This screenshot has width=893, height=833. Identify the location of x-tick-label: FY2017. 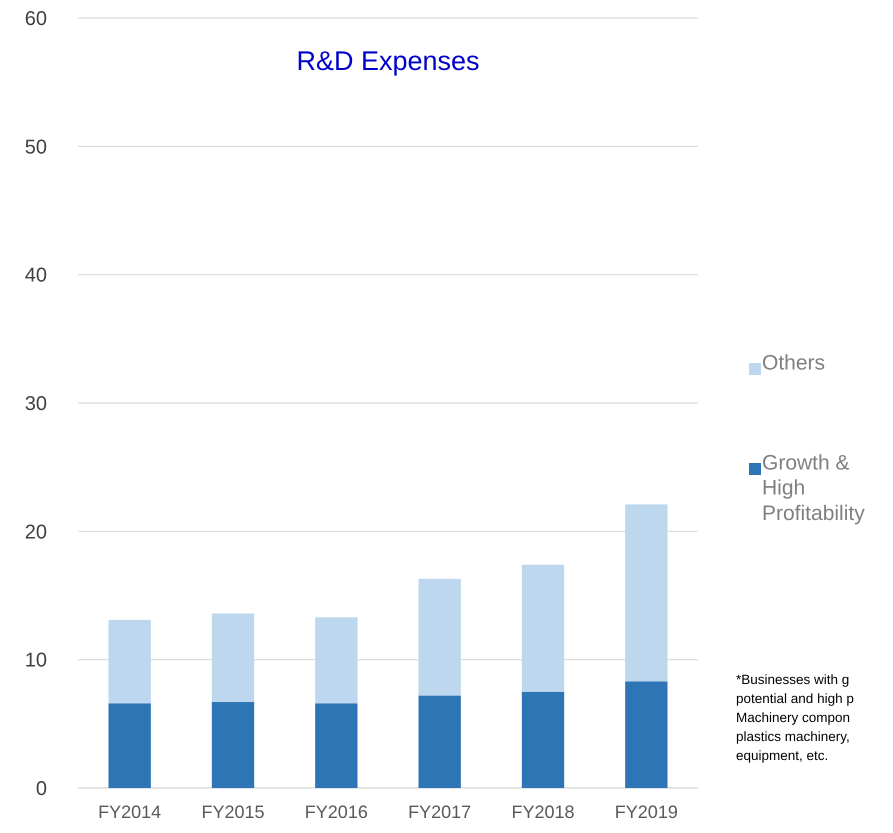
(440, 812).